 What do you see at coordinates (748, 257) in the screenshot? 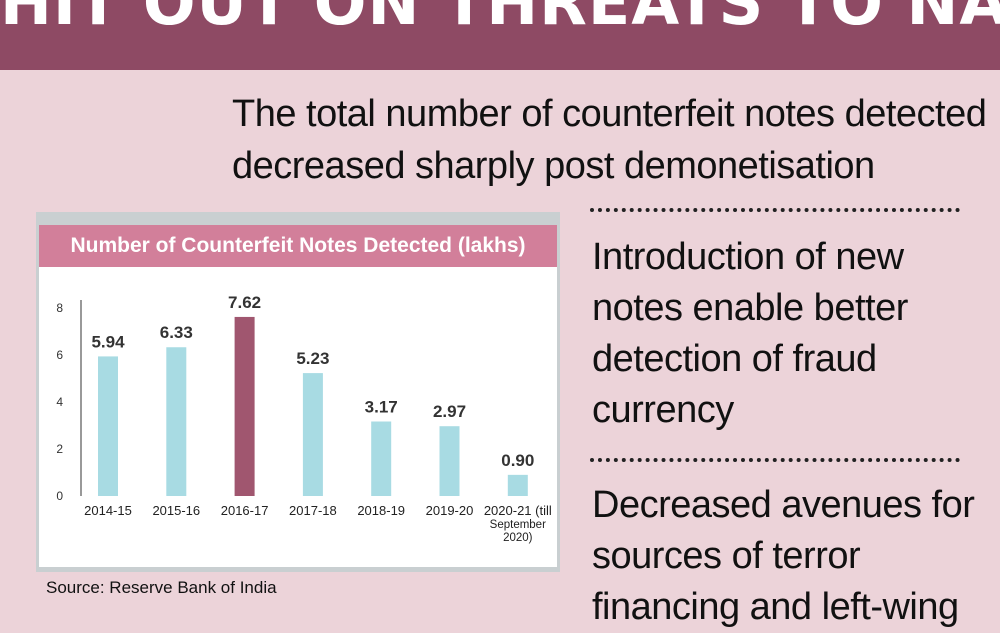
I see `key-point-1-line-1: Introduction of new` at bounding box center [748, 257].